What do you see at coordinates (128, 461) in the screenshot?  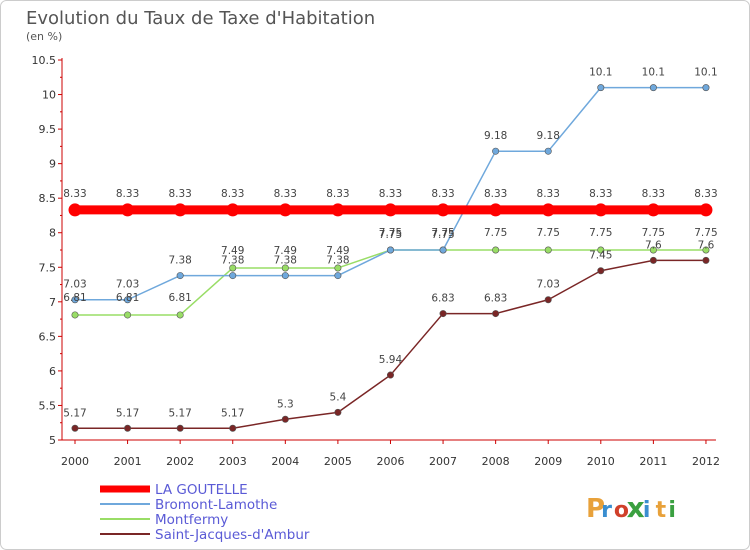 I see `x-tick-label: 2001` at bounding box center [128, 461].